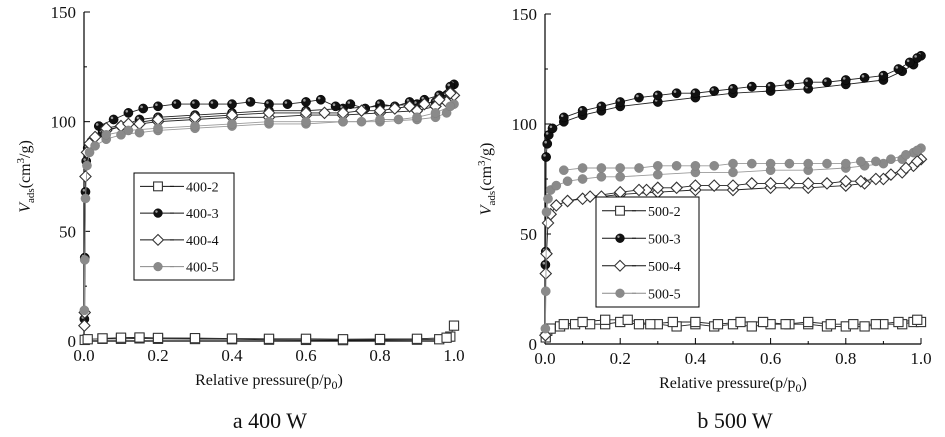 Image resolution: width=945 pixels, height=437 pixels. What do you see at coordinates (664, 239) in the screenshot?
I see `legend-label: 500-3` at bounding box center [664, 239].